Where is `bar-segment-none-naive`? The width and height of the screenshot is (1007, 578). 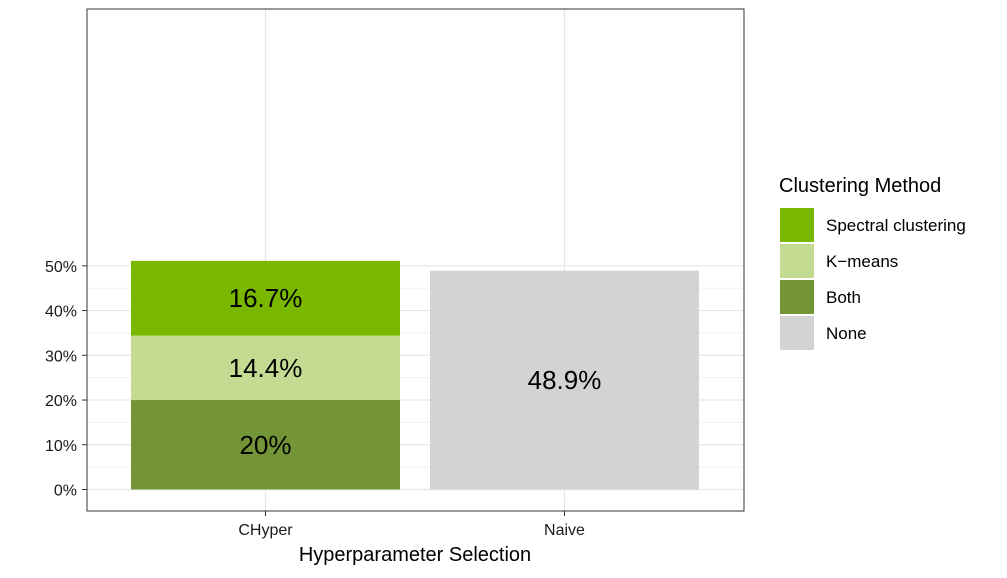
bar-segment-none-naive is located at coordinates (564, 380).